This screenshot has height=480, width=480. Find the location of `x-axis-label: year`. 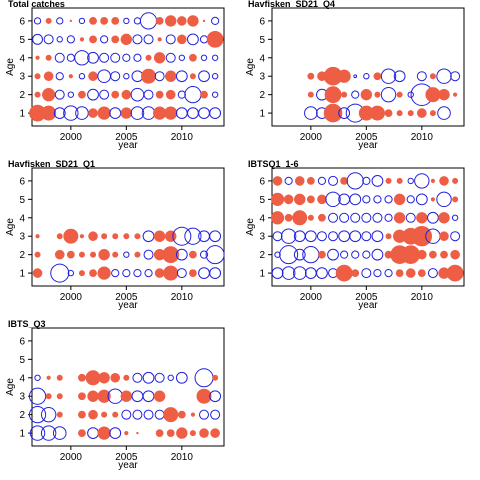

x-axis-label: year is located at coordinates (368, 305).